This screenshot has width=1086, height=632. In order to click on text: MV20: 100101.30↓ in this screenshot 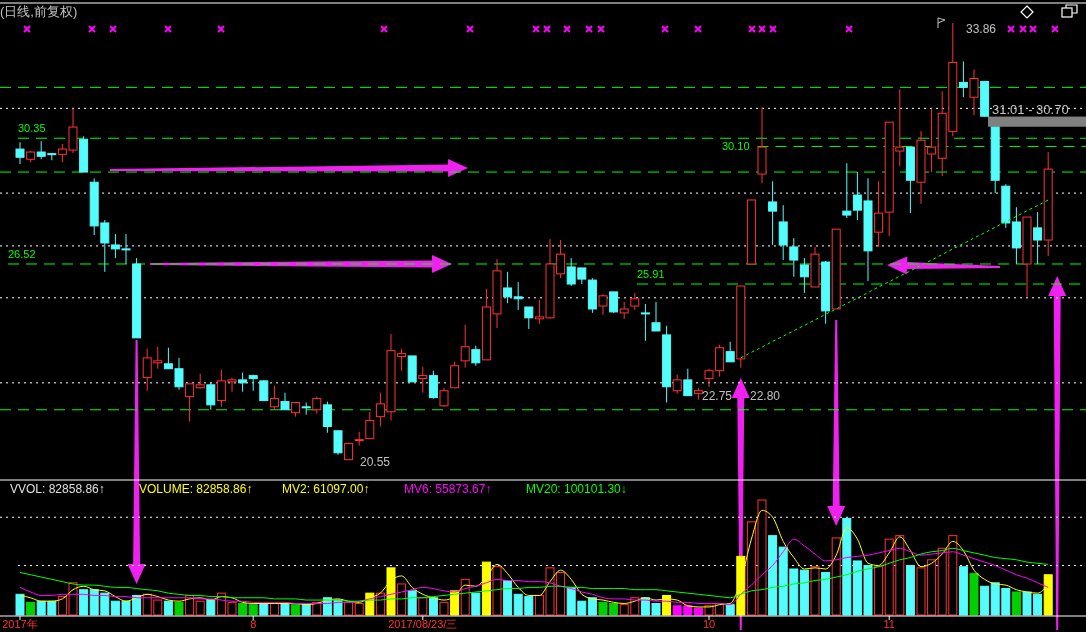, I will do `click(576, 489)`.